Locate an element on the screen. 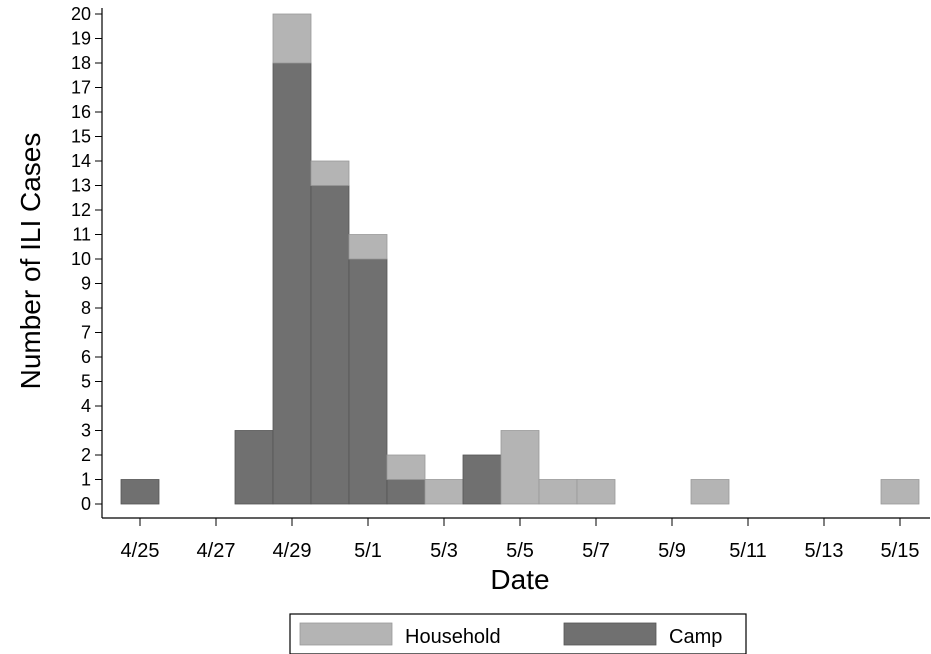 The image size is (931, 654). legend-swatch-camp is located at coordinates (610, 634).